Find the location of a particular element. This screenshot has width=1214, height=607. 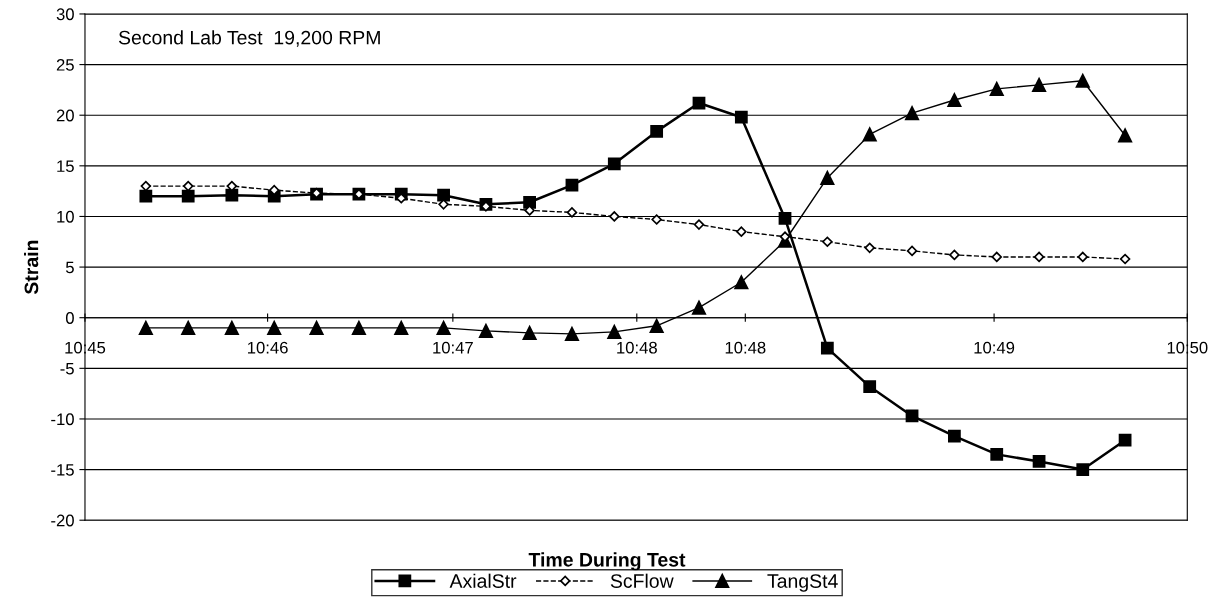

y-tick-label: 0 is located at coordinates (69, 318).